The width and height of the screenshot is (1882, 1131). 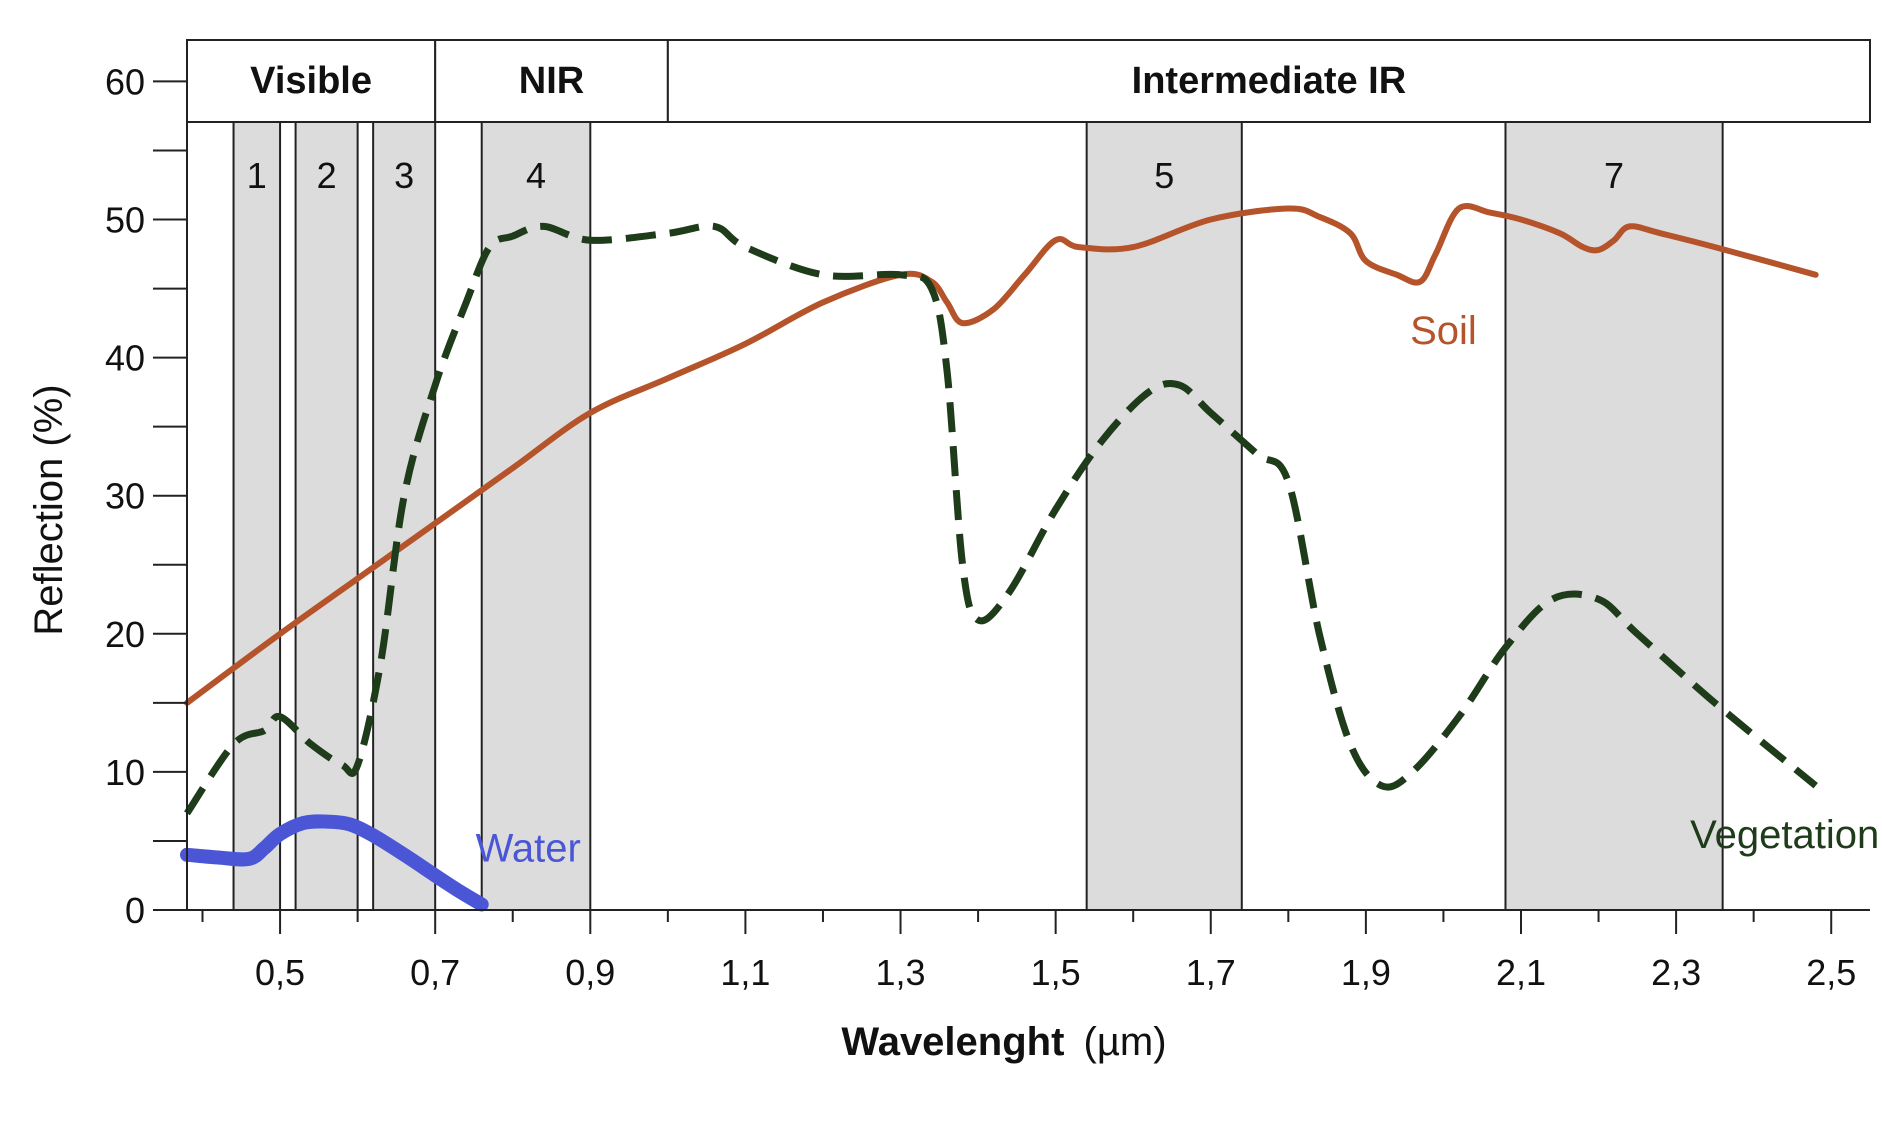 What do you see at coordinates (1443, 331) in the screenshot?
I see `series-label-soil: Soil` at bounding box center [1443, 331].